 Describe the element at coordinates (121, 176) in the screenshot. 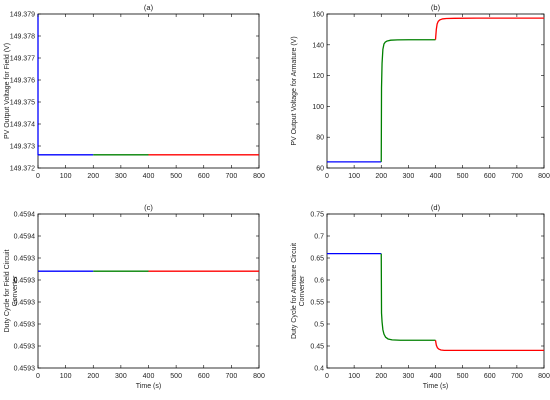

I see `x-tick-label-a: 300` at that location.